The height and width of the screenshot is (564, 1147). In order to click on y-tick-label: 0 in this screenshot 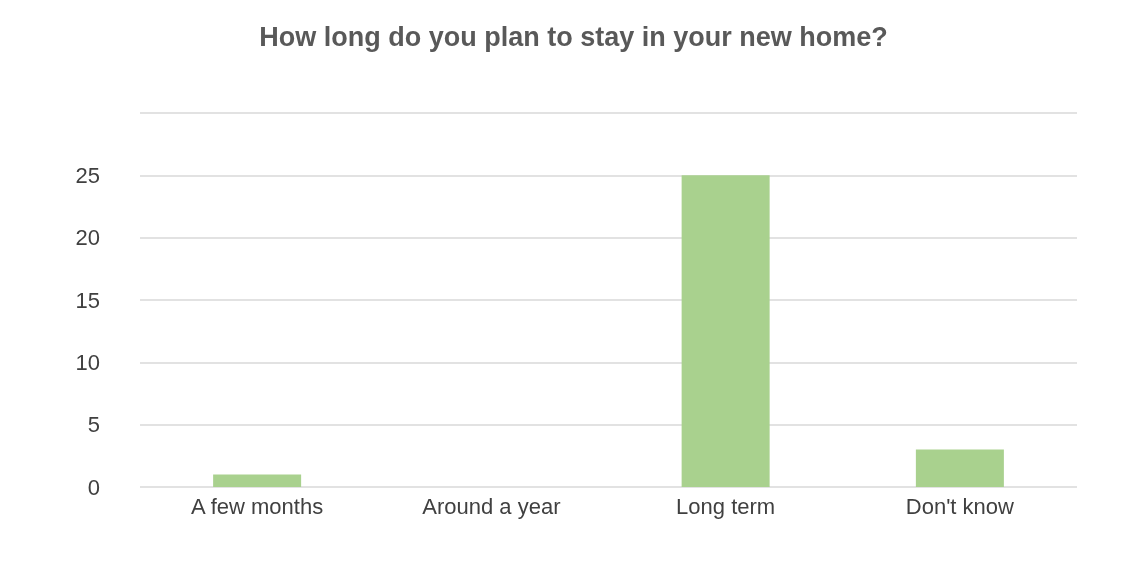, I will do `click(93, 487)`.